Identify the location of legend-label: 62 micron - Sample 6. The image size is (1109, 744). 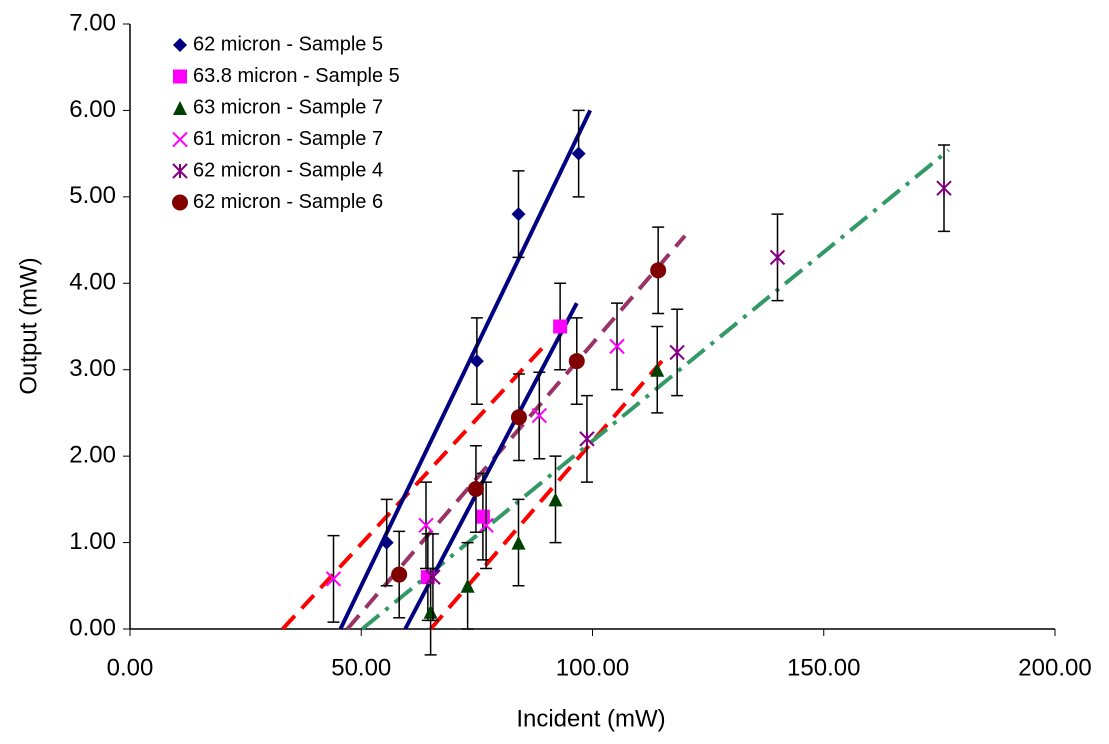
(288, 202).